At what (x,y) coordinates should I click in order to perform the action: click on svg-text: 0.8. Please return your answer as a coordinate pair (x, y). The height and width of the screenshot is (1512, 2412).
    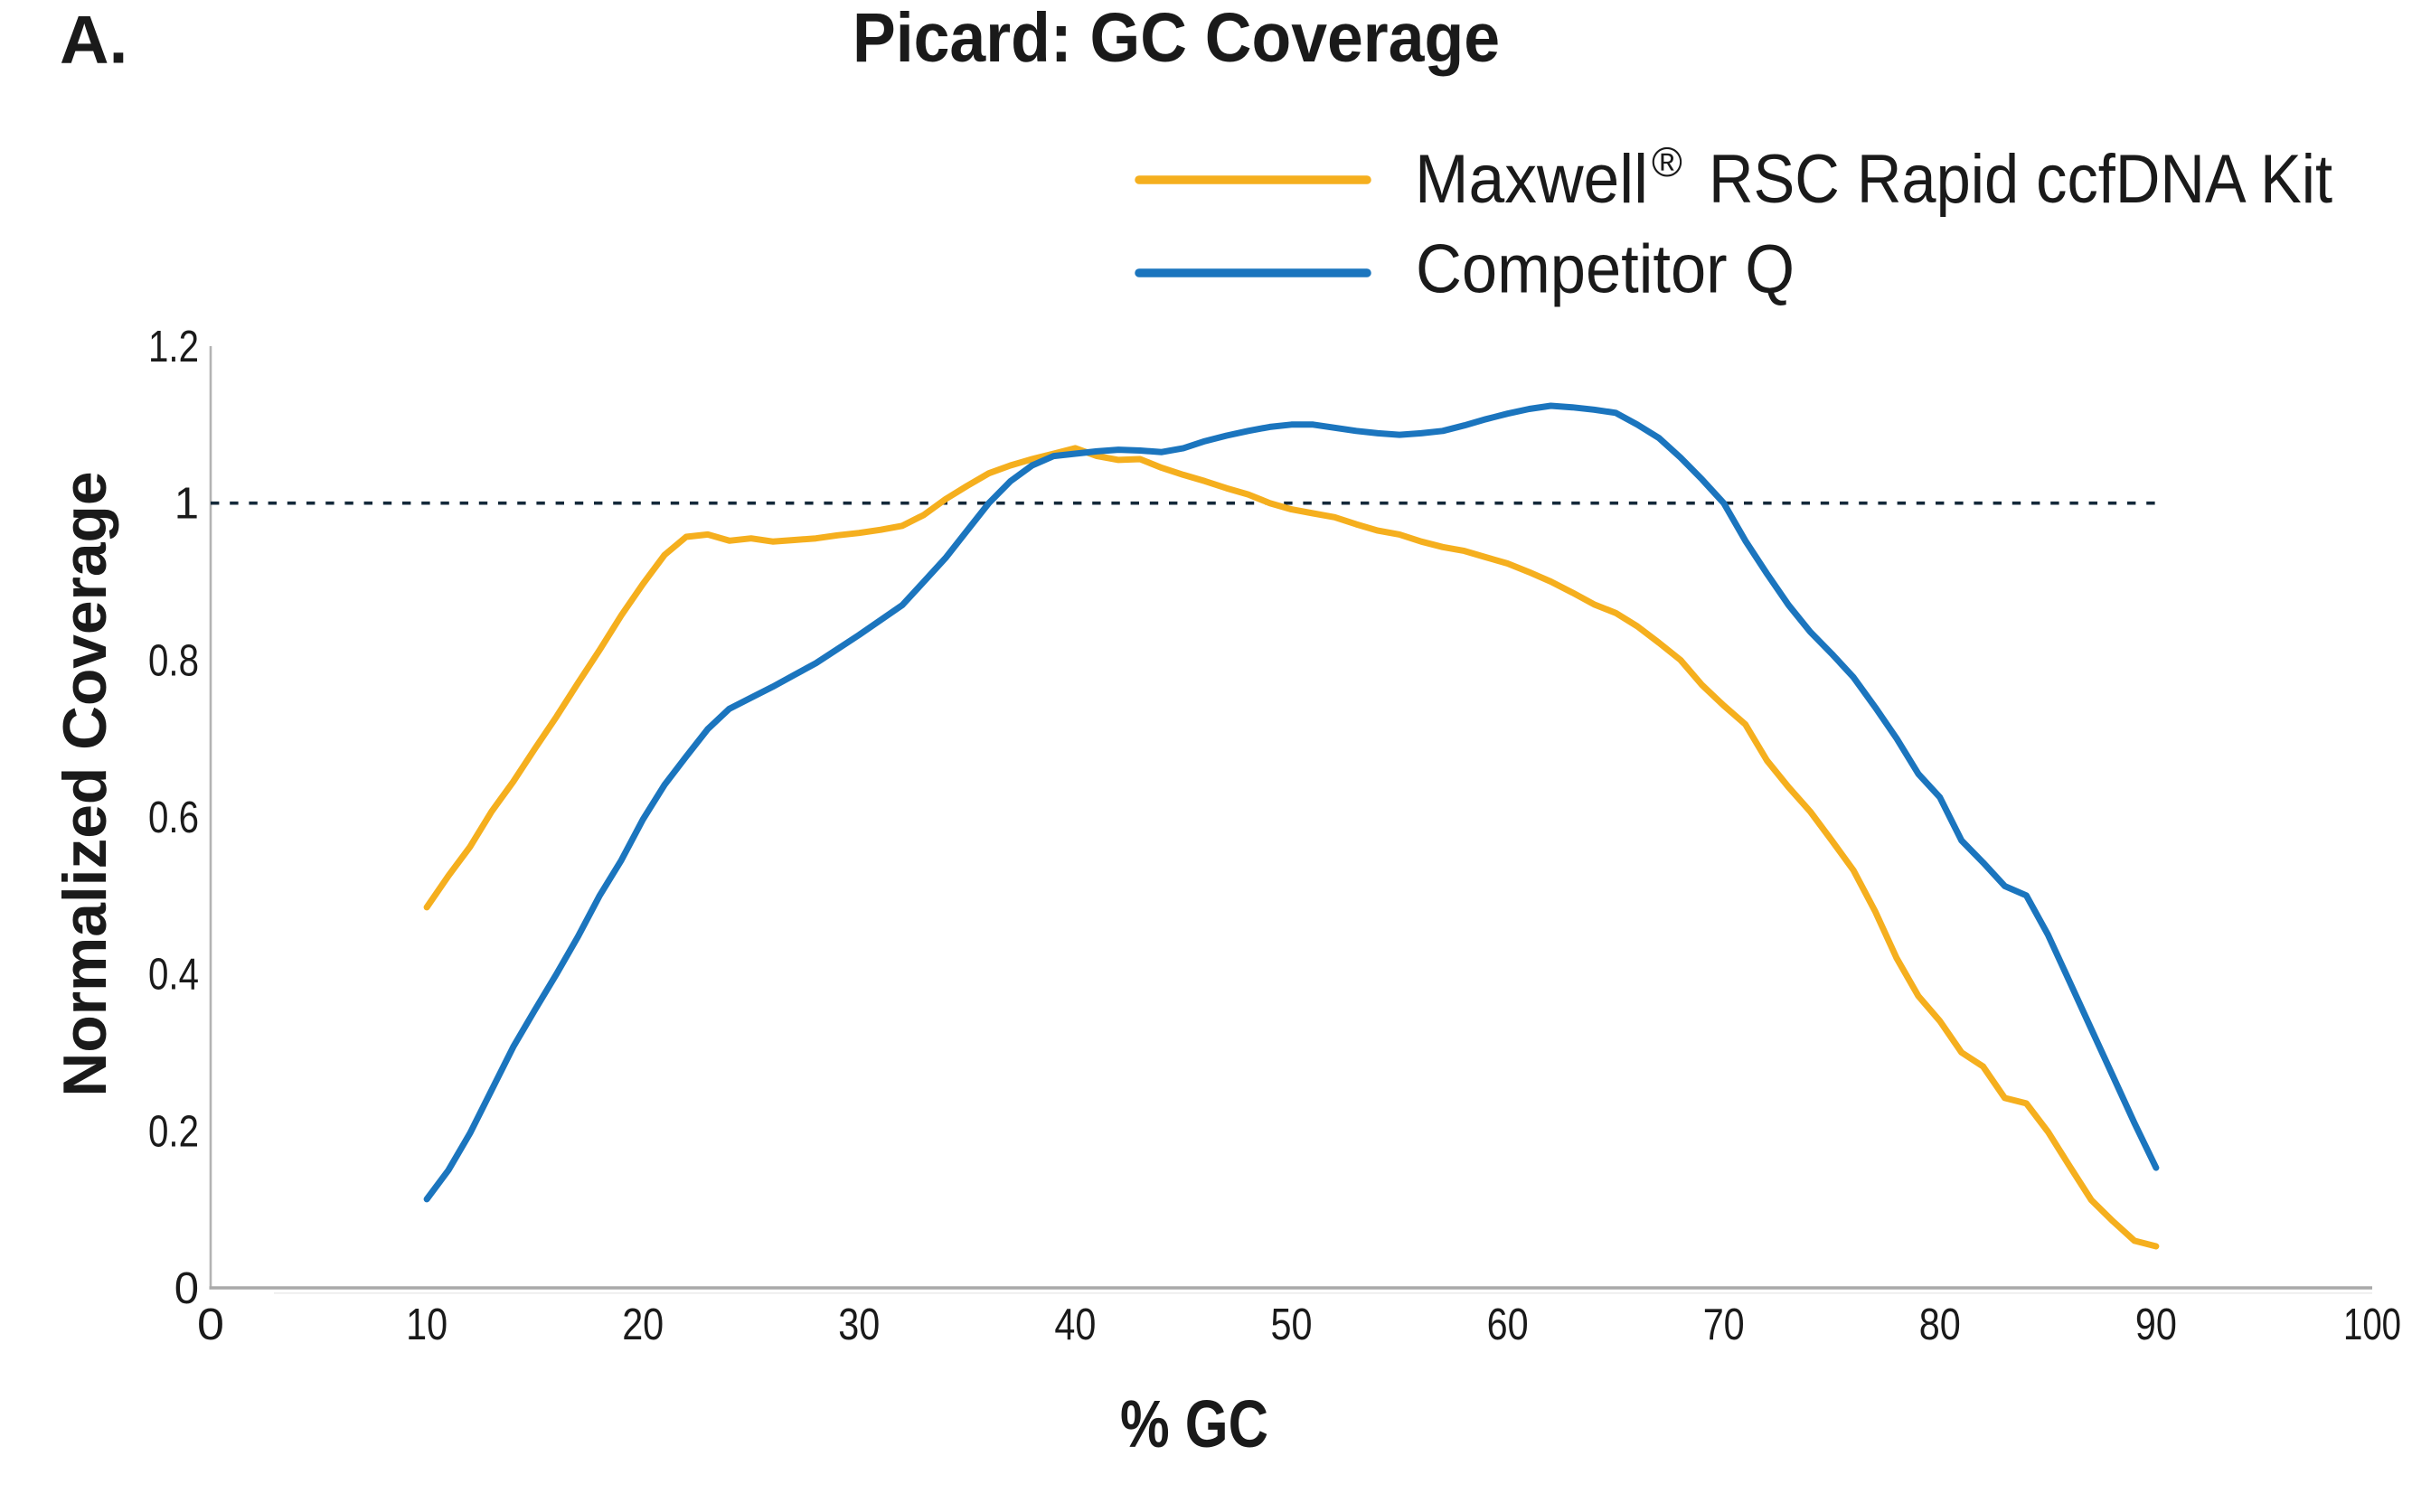
    Looking at the image, I should click on (173, 660).